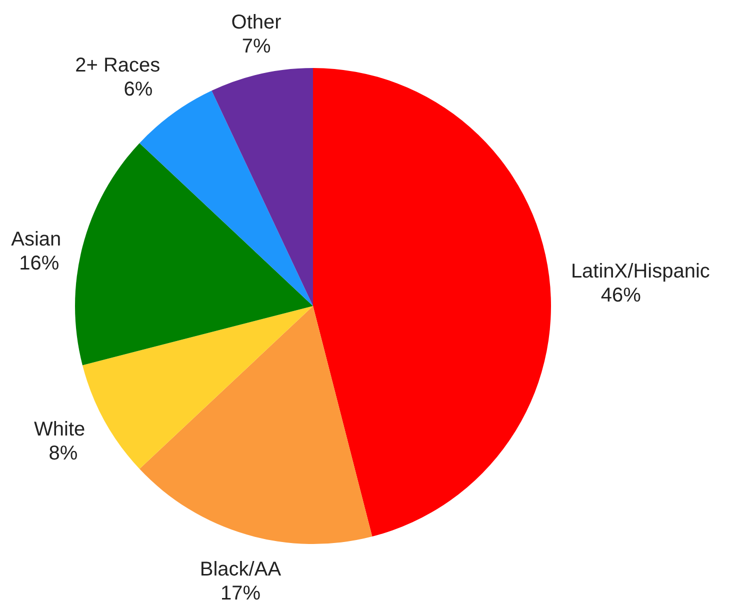 This screenshot has height=611, width=737. Describe the element at coordinates (240, 593) in the screenshot. I see `data-label: 17%` at that location.